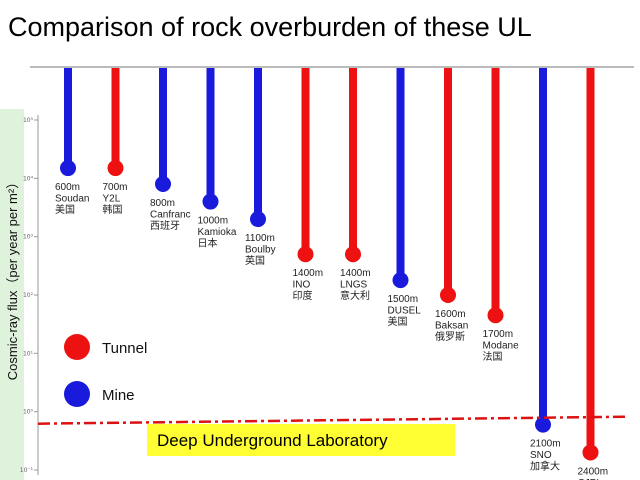 The width and height of the screenshot is (640, 480). Describe the element at coordinates (450, 336) in the screenshot. I see `label-country: 俄罗斯` at that location.